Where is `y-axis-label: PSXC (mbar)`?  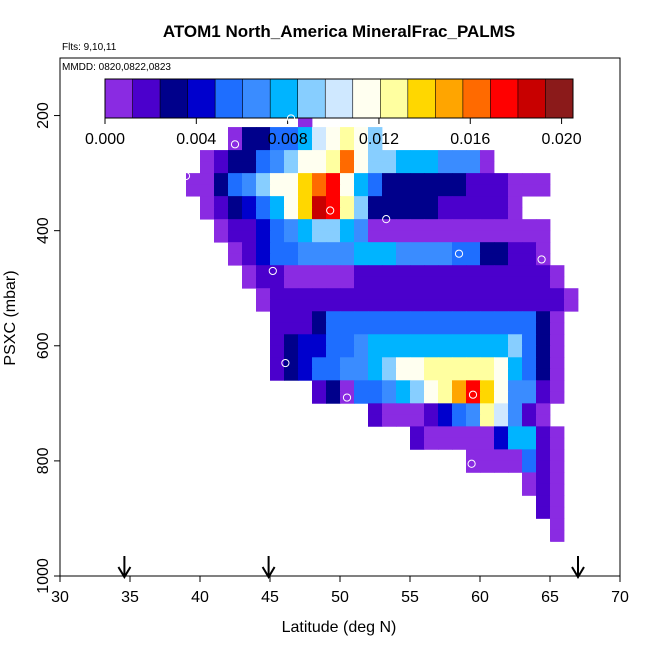
y-axis-label: PSXC (mbar) is located at coordinates (10, 317).